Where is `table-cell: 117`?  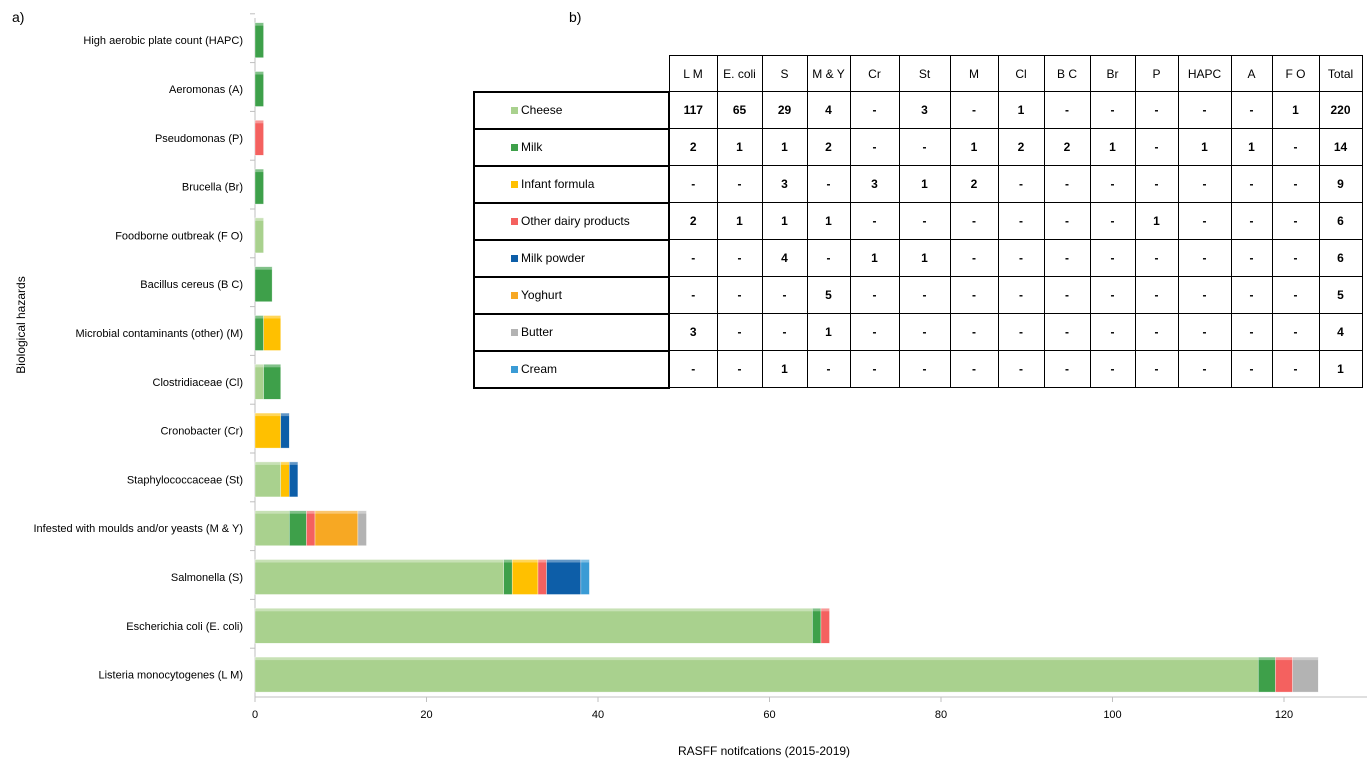 table-cell: 117 is located at coordinates (693, 110).